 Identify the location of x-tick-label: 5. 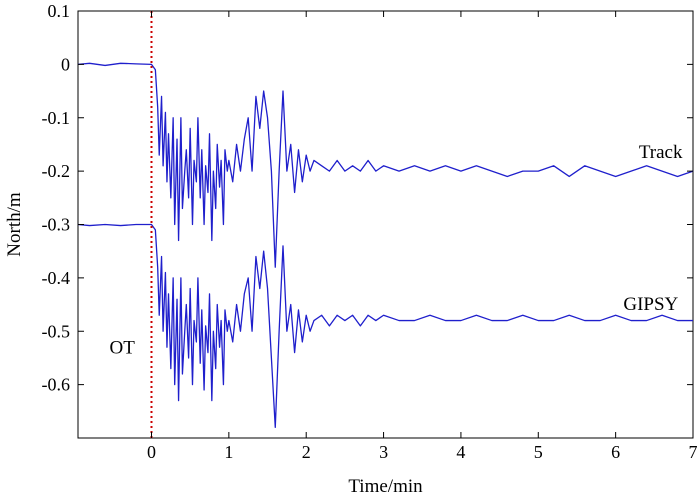
(538, 452).